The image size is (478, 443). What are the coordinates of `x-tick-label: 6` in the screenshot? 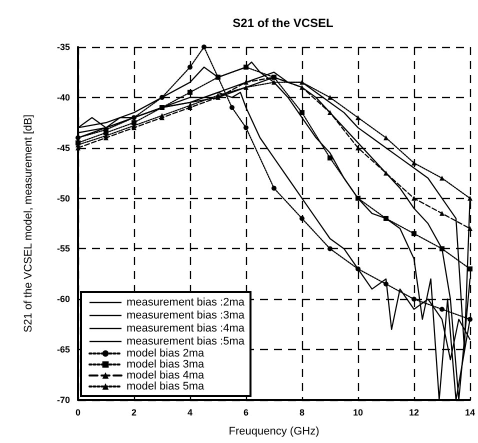 It's located at (246, 413).